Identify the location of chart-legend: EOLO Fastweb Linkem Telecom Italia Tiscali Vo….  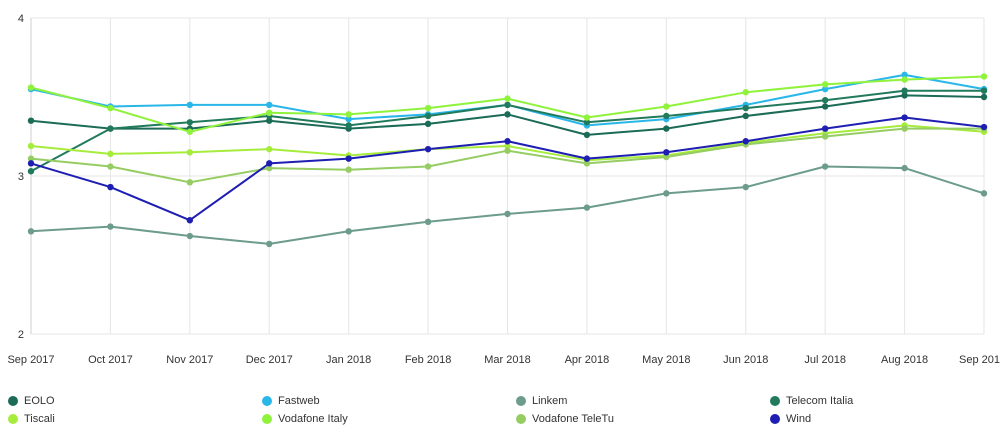
(500, 414).